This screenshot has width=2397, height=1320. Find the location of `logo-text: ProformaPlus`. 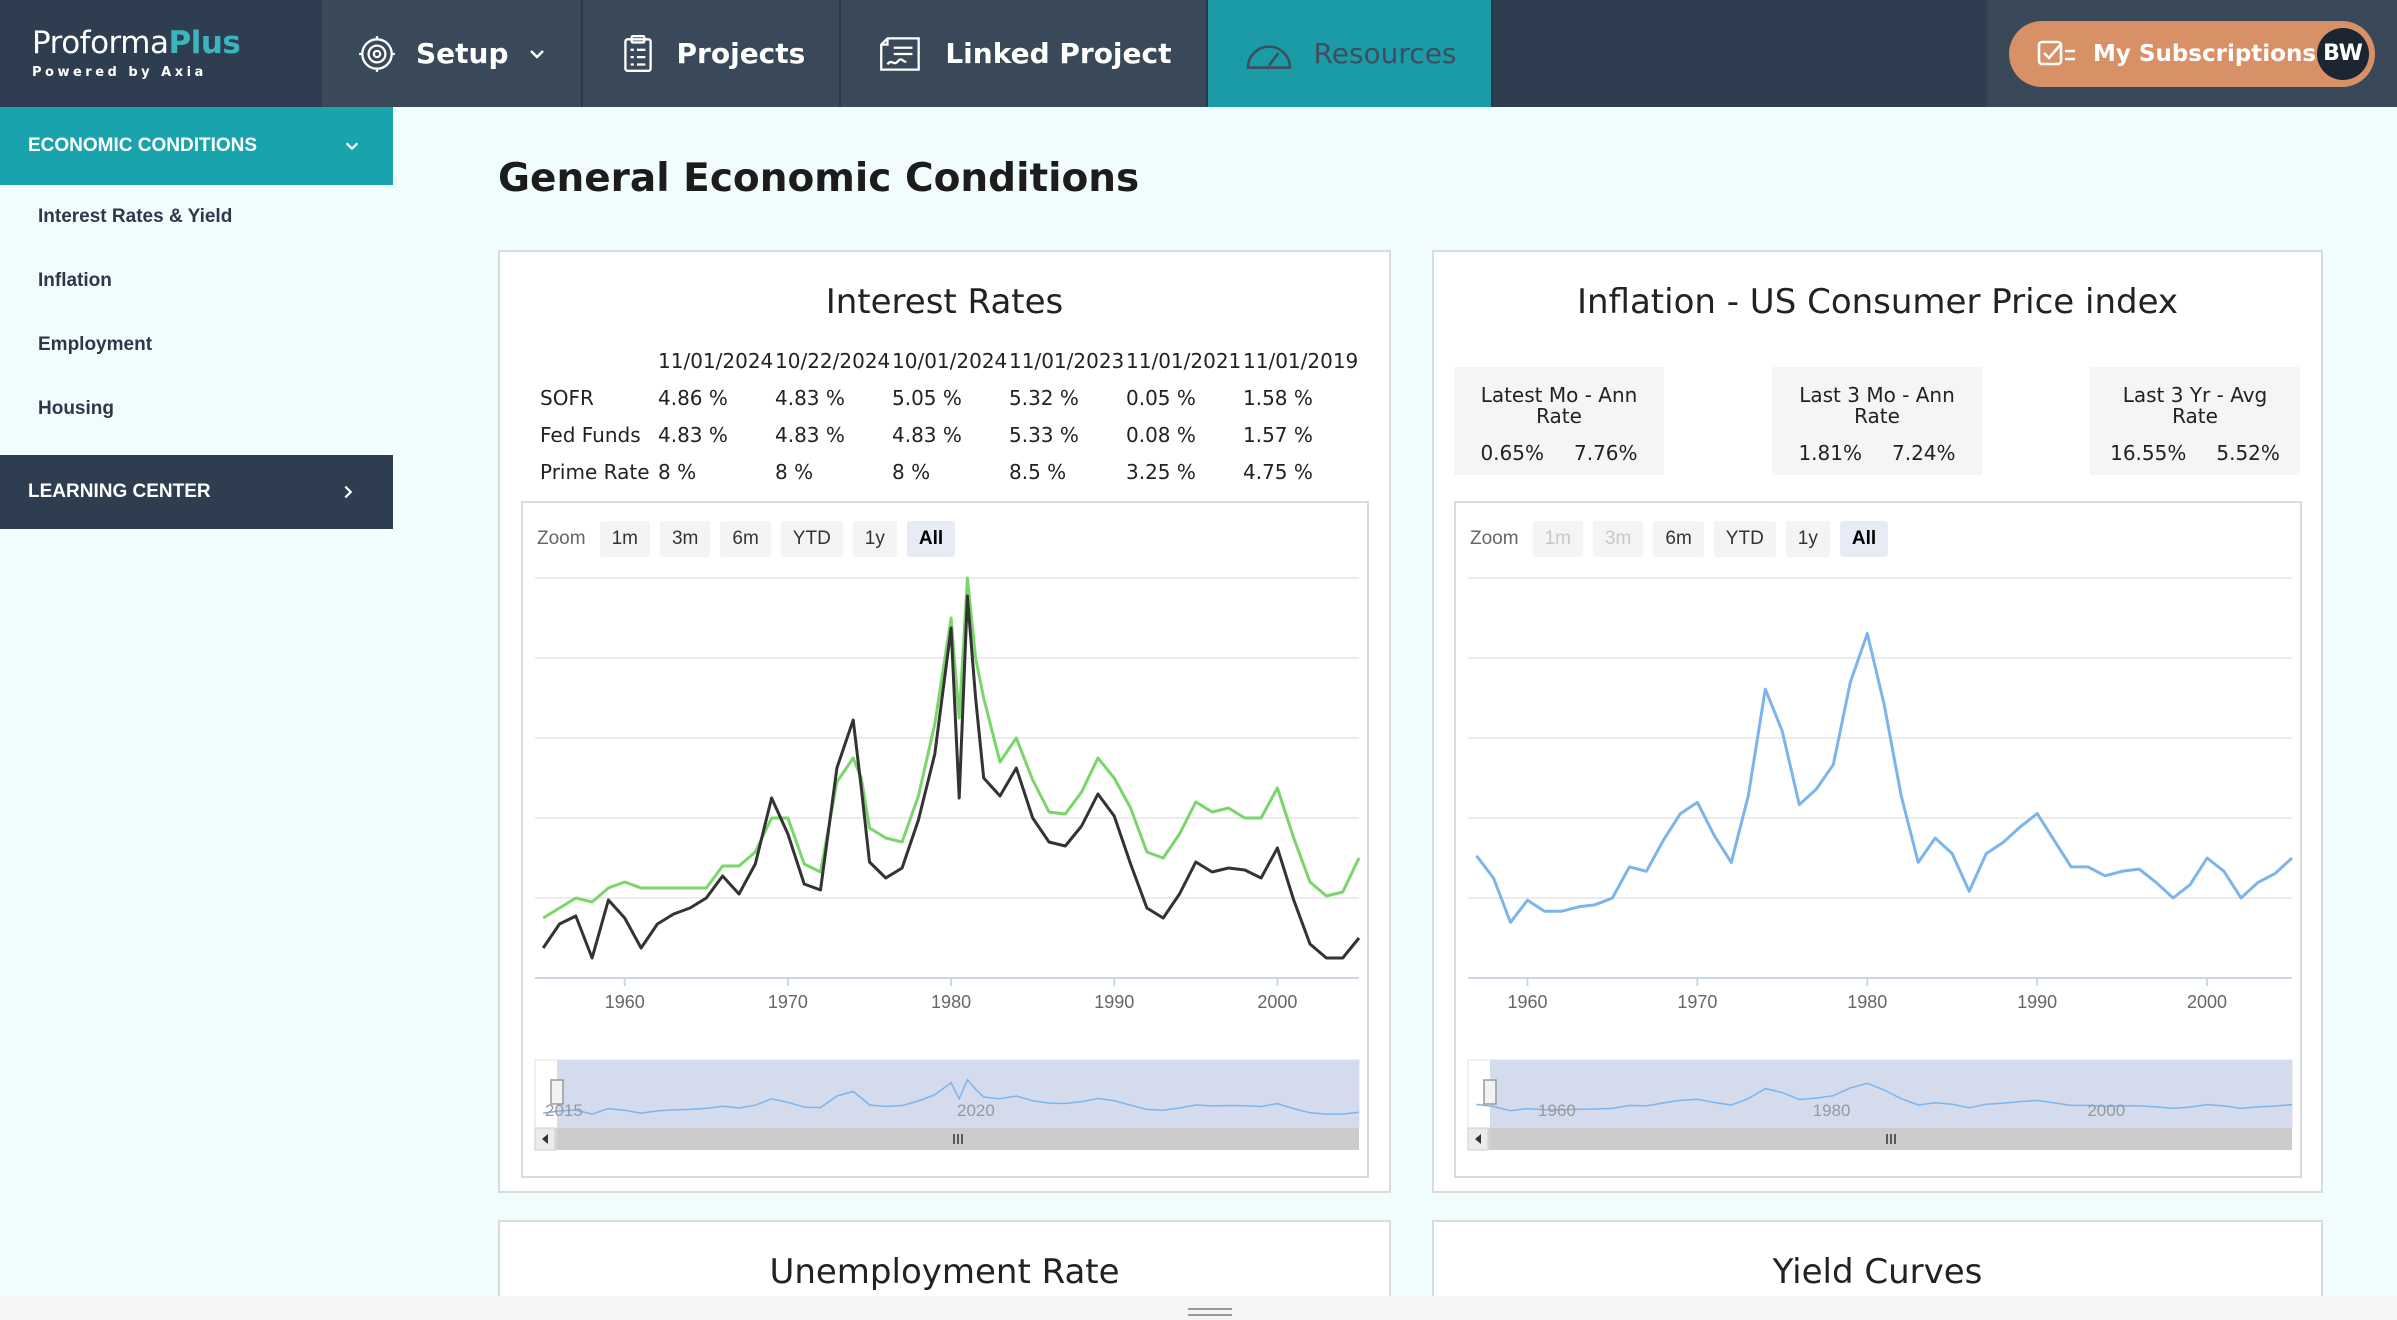

logo-text: ProformaPlus is located at coordinates (136, 42).